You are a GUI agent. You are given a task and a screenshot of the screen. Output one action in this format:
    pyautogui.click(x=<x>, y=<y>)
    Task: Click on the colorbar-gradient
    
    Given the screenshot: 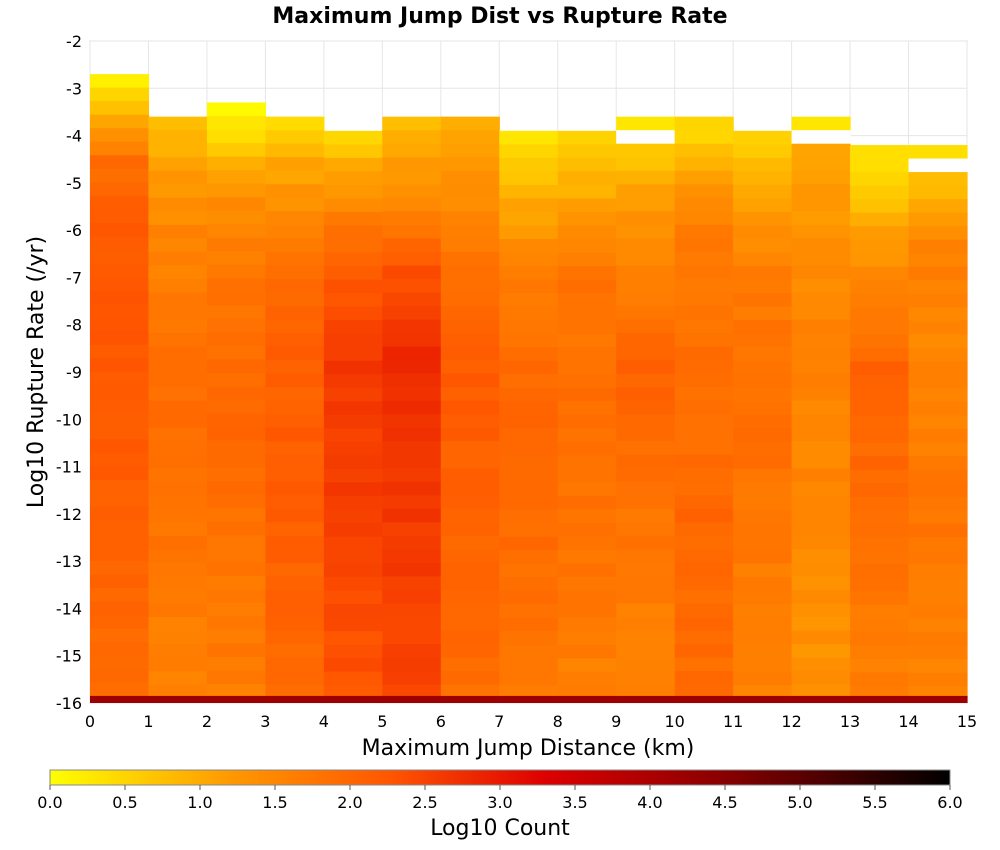 What is the action you would take?
    pyautogui.click(x=500, y=777)
    